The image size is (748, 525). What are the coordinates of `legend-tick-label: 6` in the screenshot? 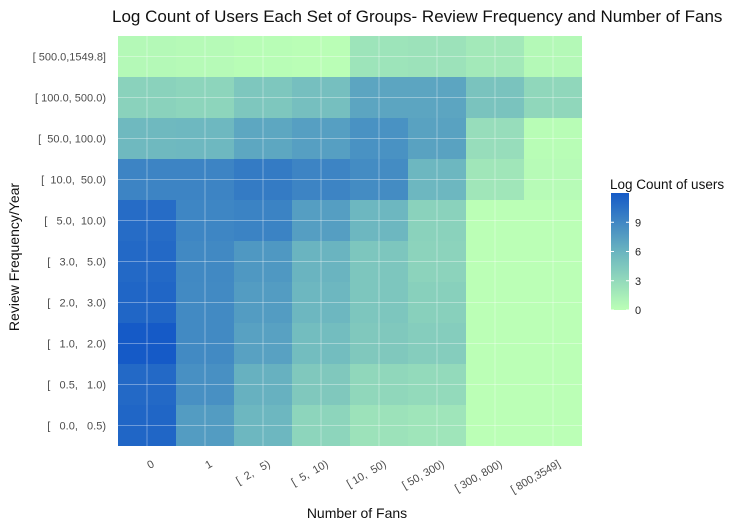 It's located at (638, 253).